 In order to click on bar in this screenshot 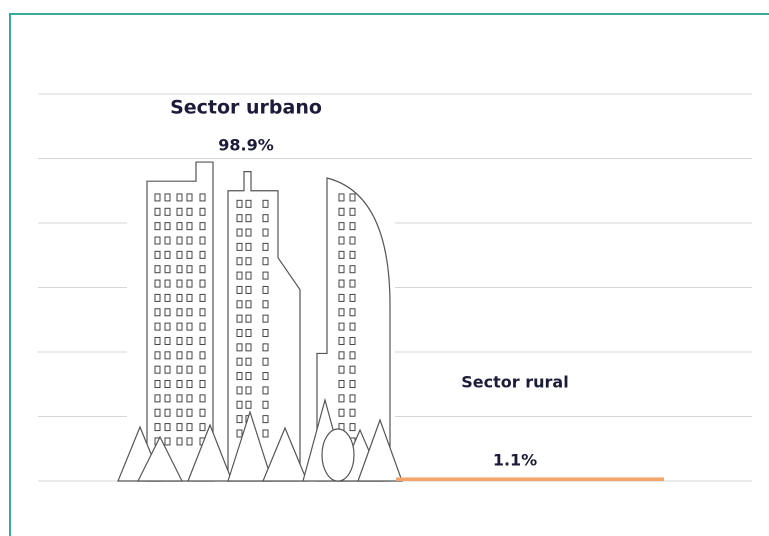, I will do `click(530, 479)`.